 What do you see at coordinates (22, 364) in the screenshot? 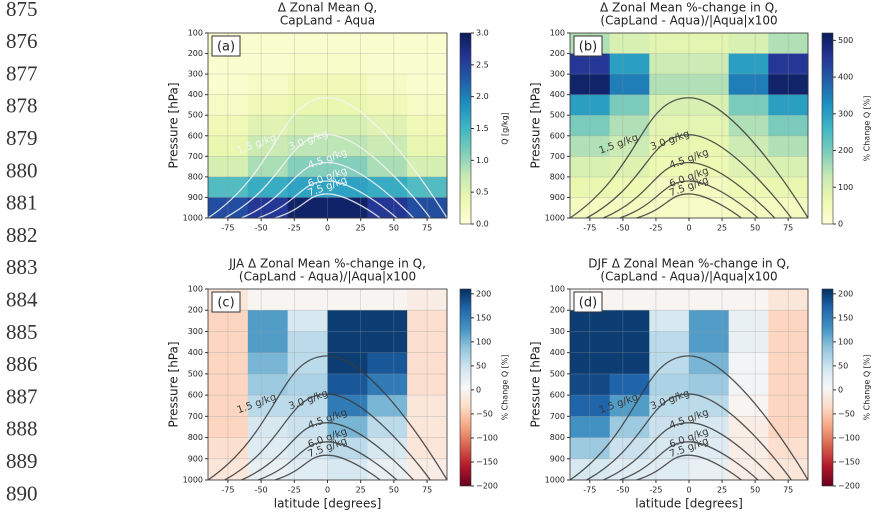
I see `line-number: 886` at bounding box center [22, 364].